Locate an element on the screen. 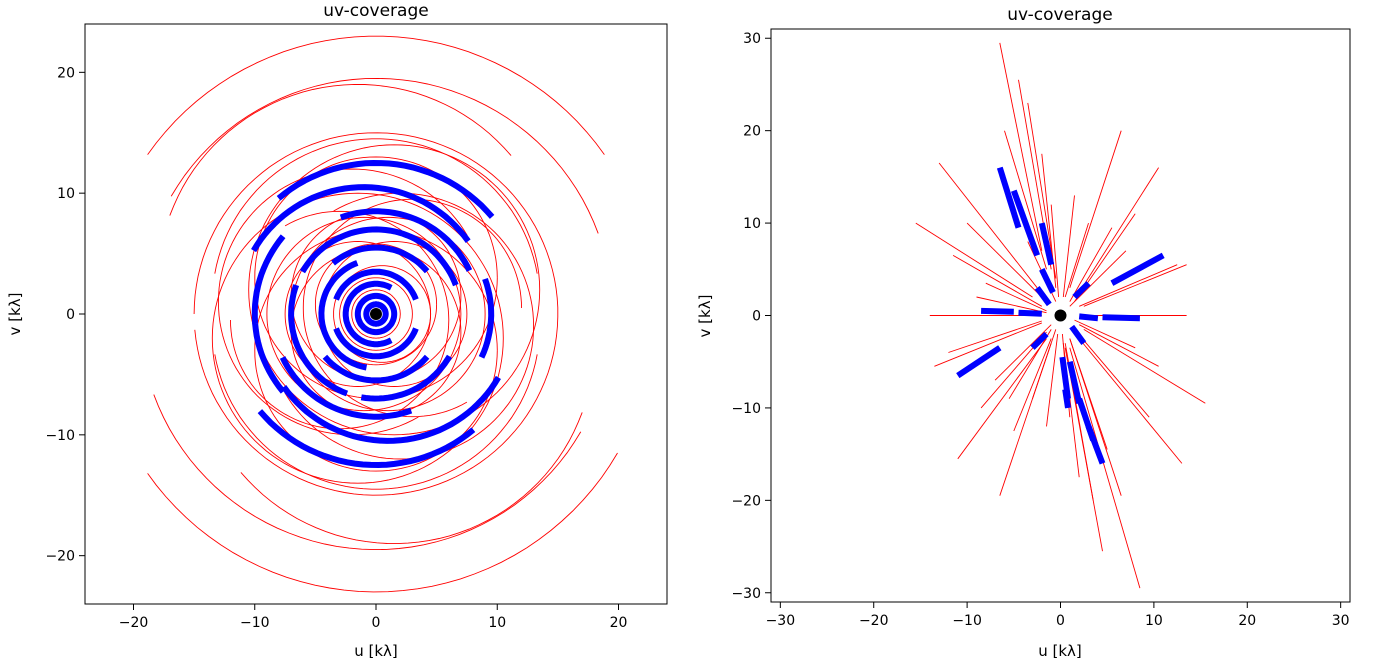 This screenshot has width=1379, height=666. right-y-axis-label: v [kλ] is located at coordinates (705, 316).